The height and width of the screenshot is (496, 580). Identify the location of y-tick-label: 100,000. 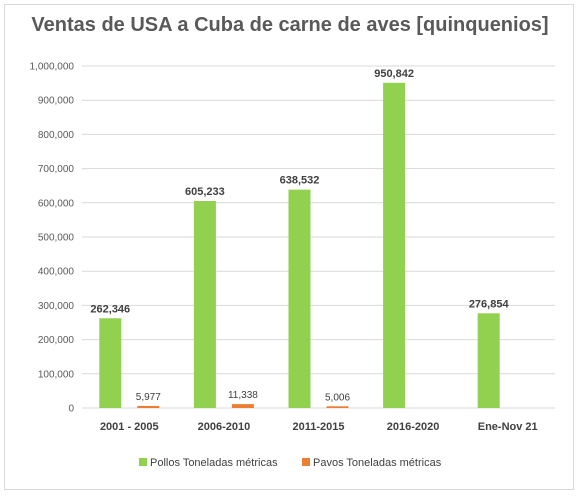
(56, 374).